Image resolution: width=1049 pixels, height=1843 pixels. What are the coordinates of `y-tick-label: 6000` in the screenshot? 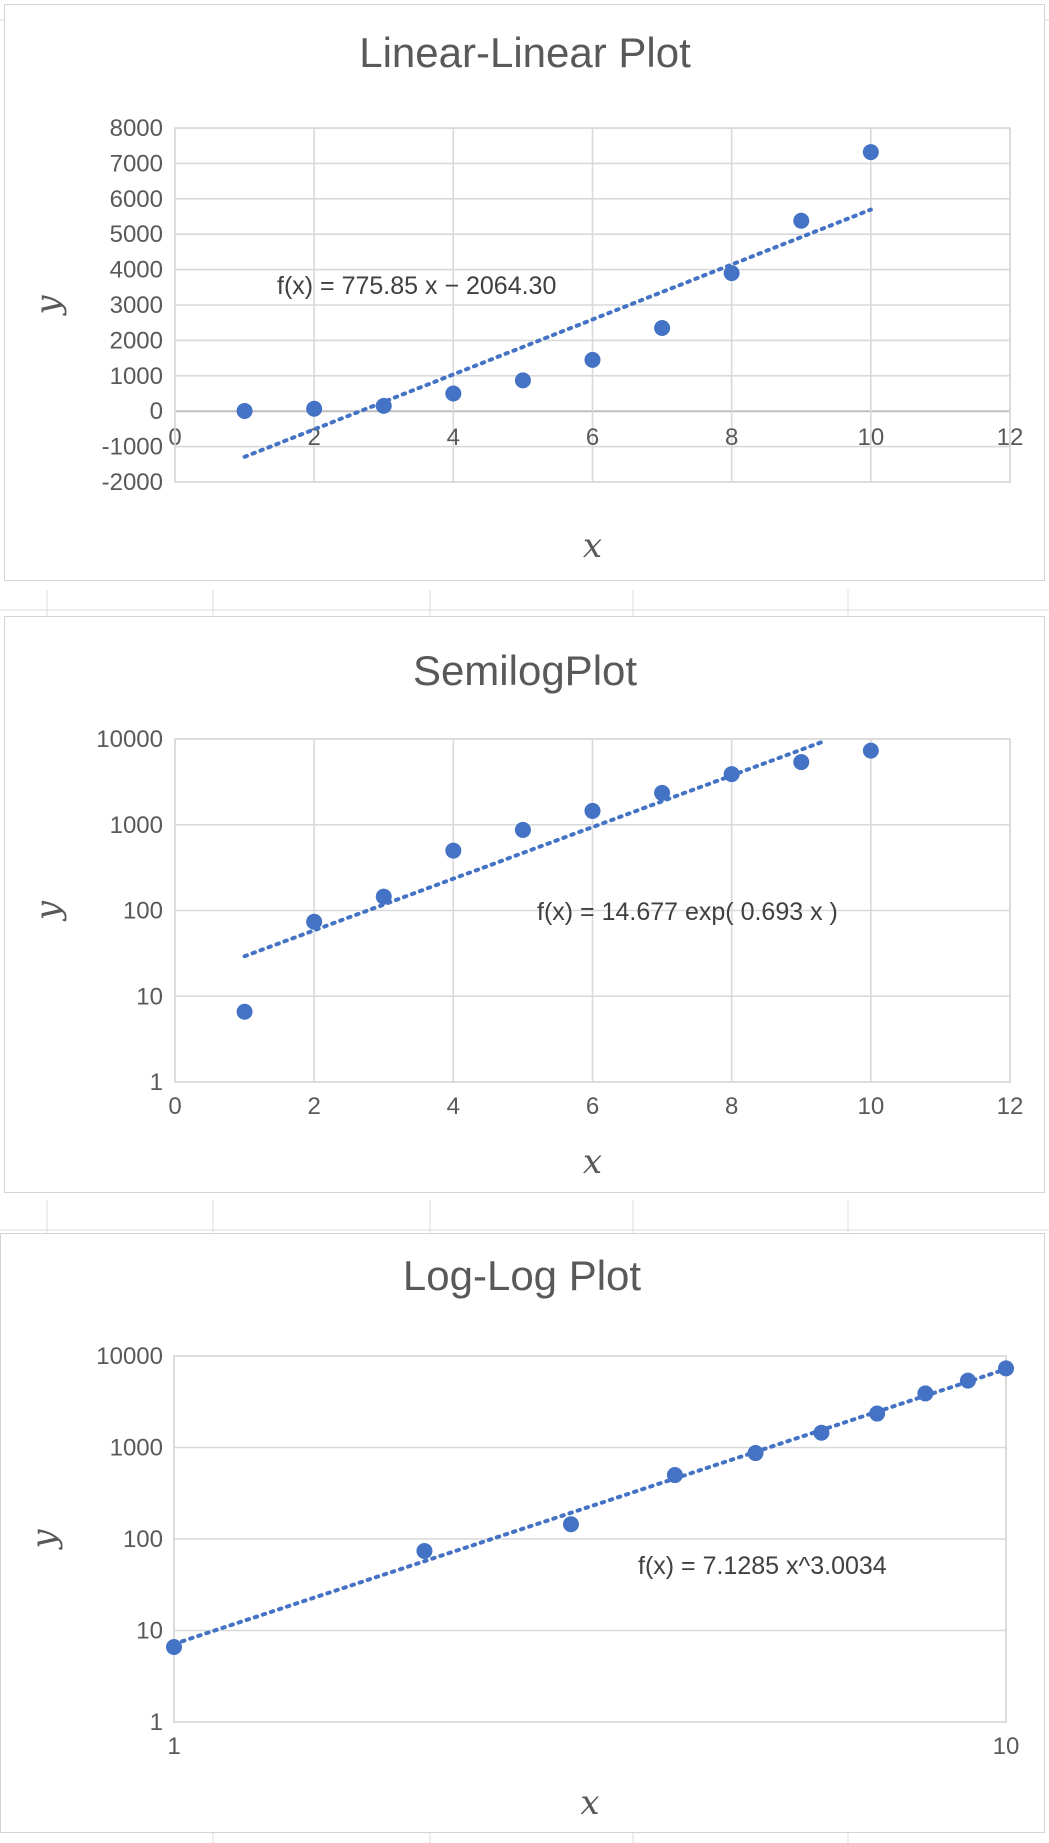 It's located at (136, 199).